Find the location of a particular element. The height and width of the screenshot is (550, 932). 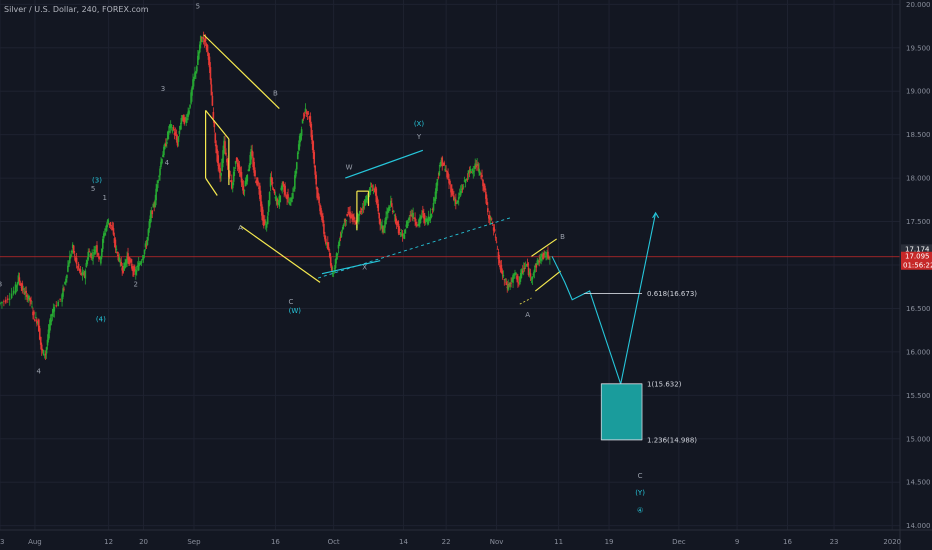

chart-title: Silver / U.S. Dollar, 240, FOREX.com is located at coordinates (76, 9).